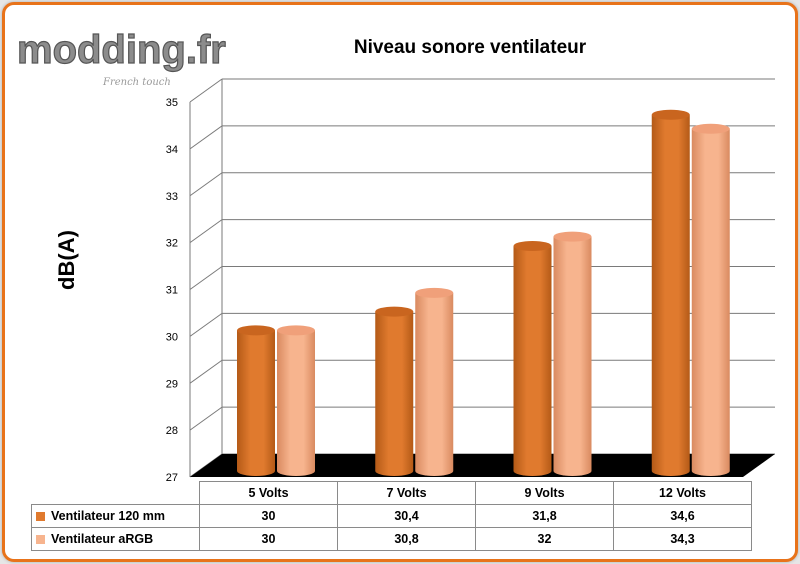 The image size is (800, 564). What do you see at coordinates (102, 539) in the screenshot?
I see `series-name: Ventilateur aRGB` at bounding box center [102, 539].